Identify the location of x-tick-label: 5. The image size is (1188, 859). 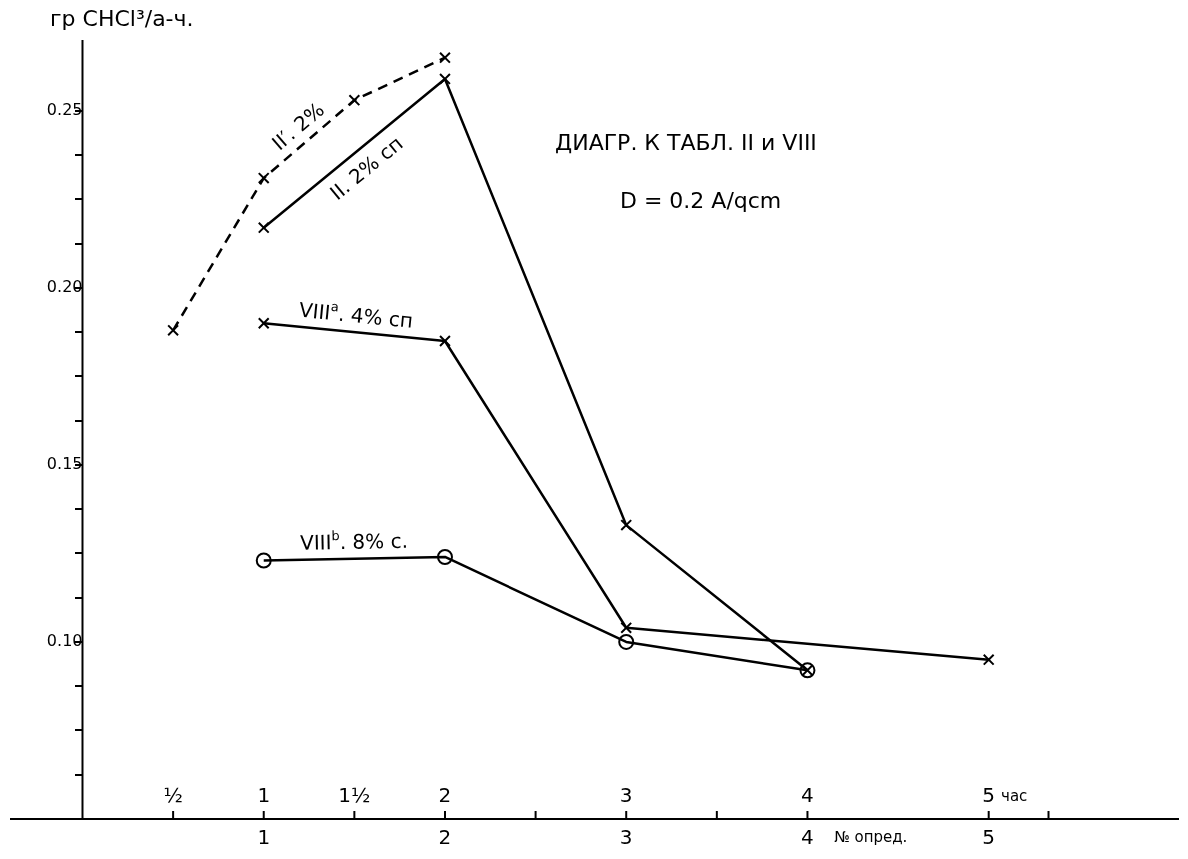
(989, 837).